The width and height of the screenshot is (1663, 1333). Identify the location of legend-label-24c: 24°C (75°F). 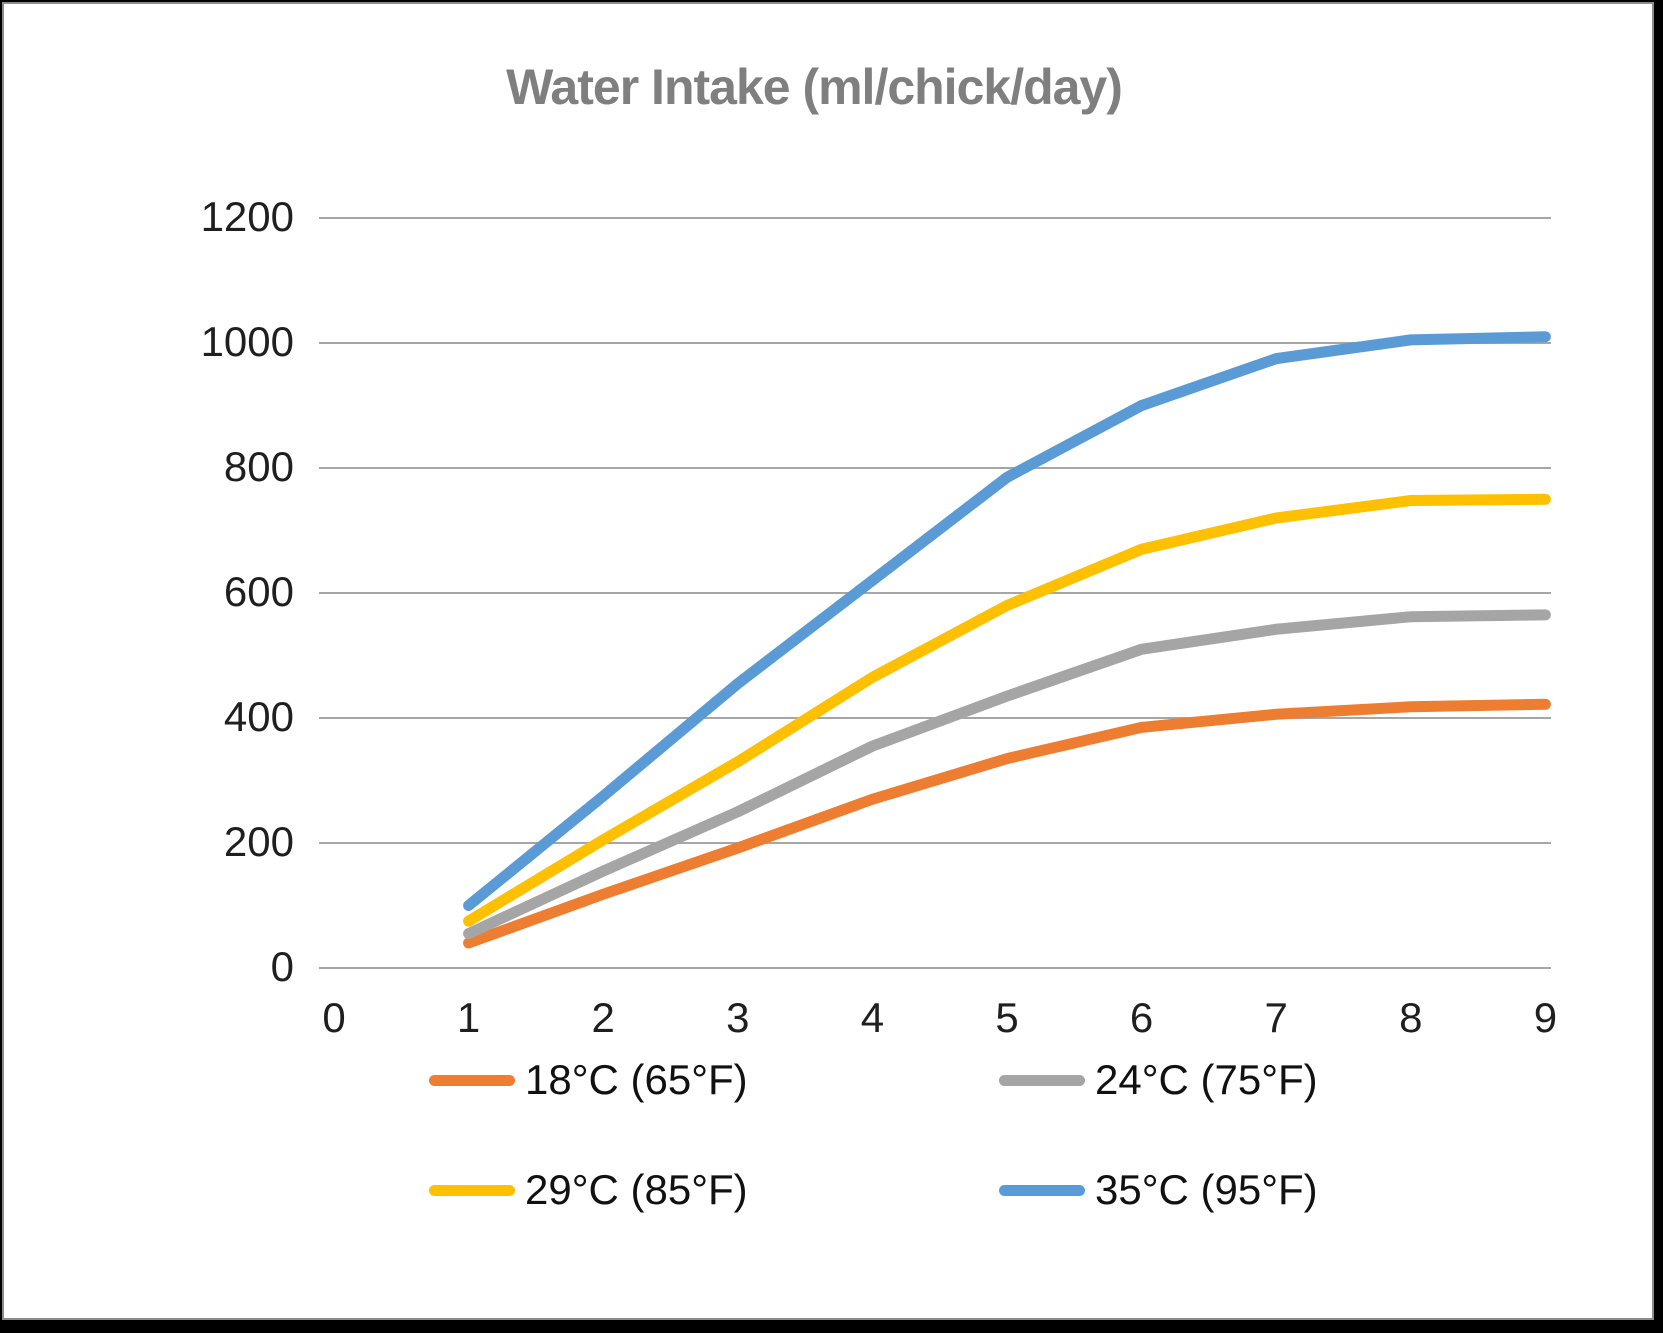
(1206, 1079).